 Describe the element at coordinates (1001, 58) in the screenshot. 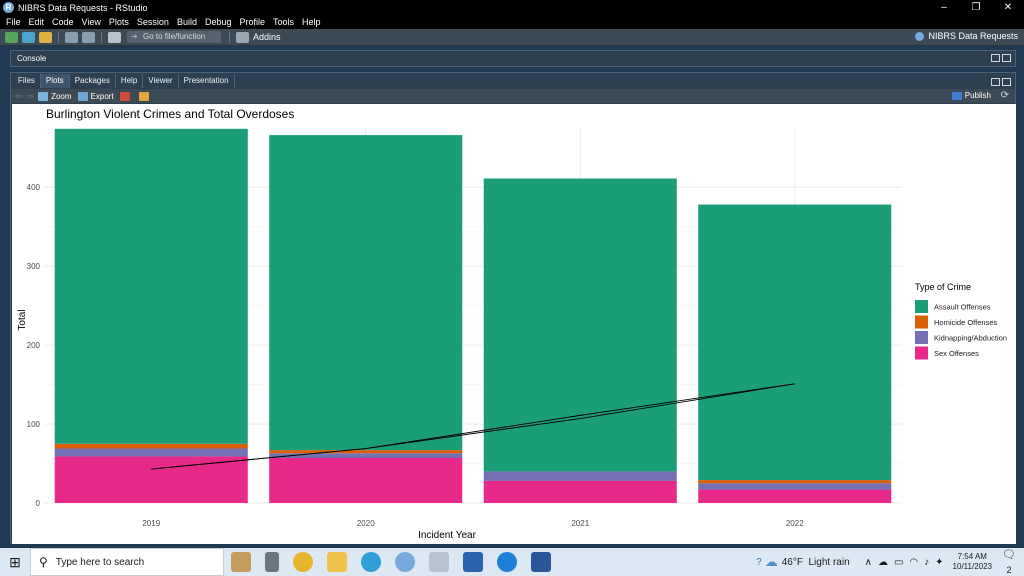

I see `console-pane-controls` at that location.